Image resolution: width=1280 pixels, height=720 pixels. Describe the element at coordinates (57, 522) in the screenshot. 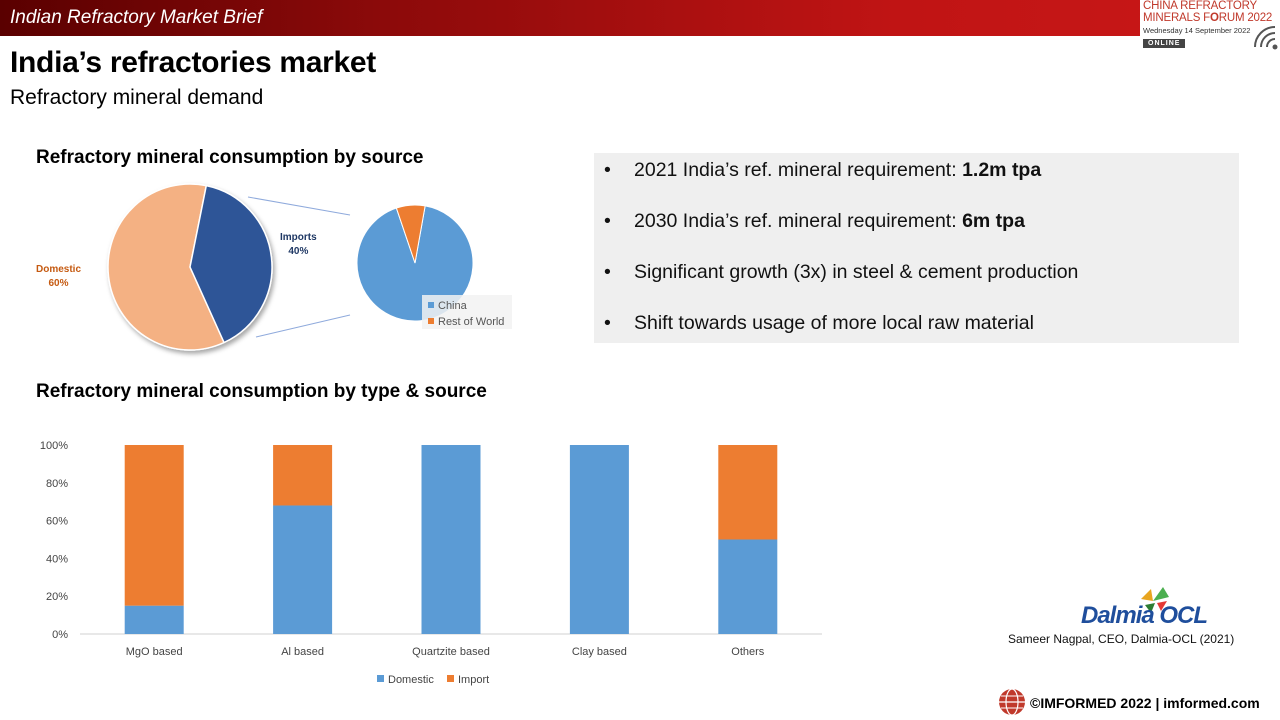

I see `y-tick-label: 60%` at that location.